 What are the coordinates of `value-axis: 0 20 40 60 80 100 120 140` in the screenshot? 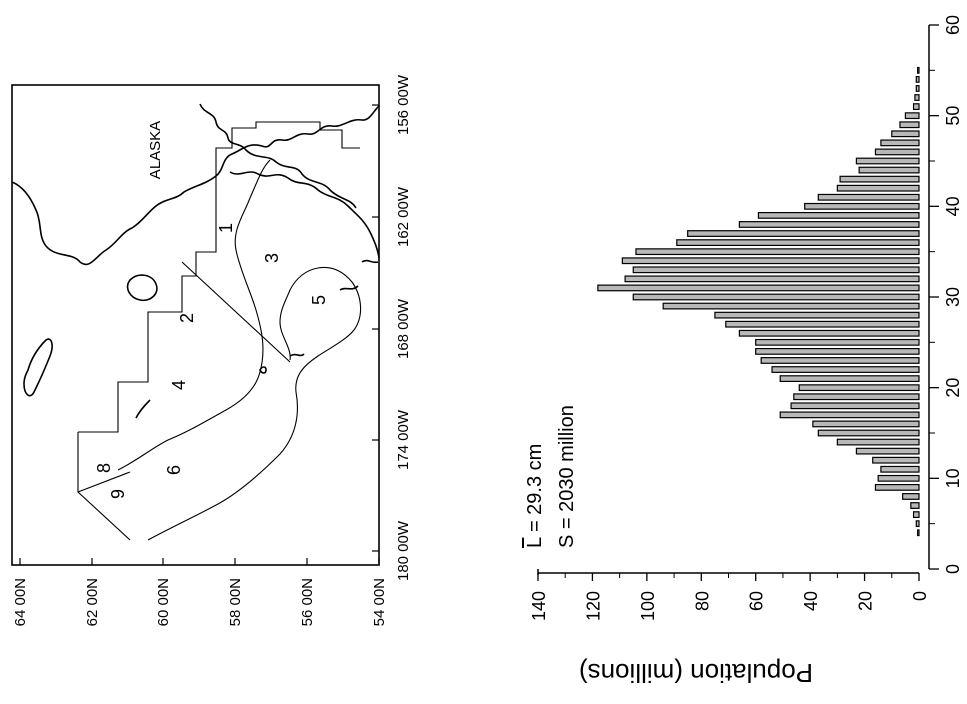 It's located at (729, 596).